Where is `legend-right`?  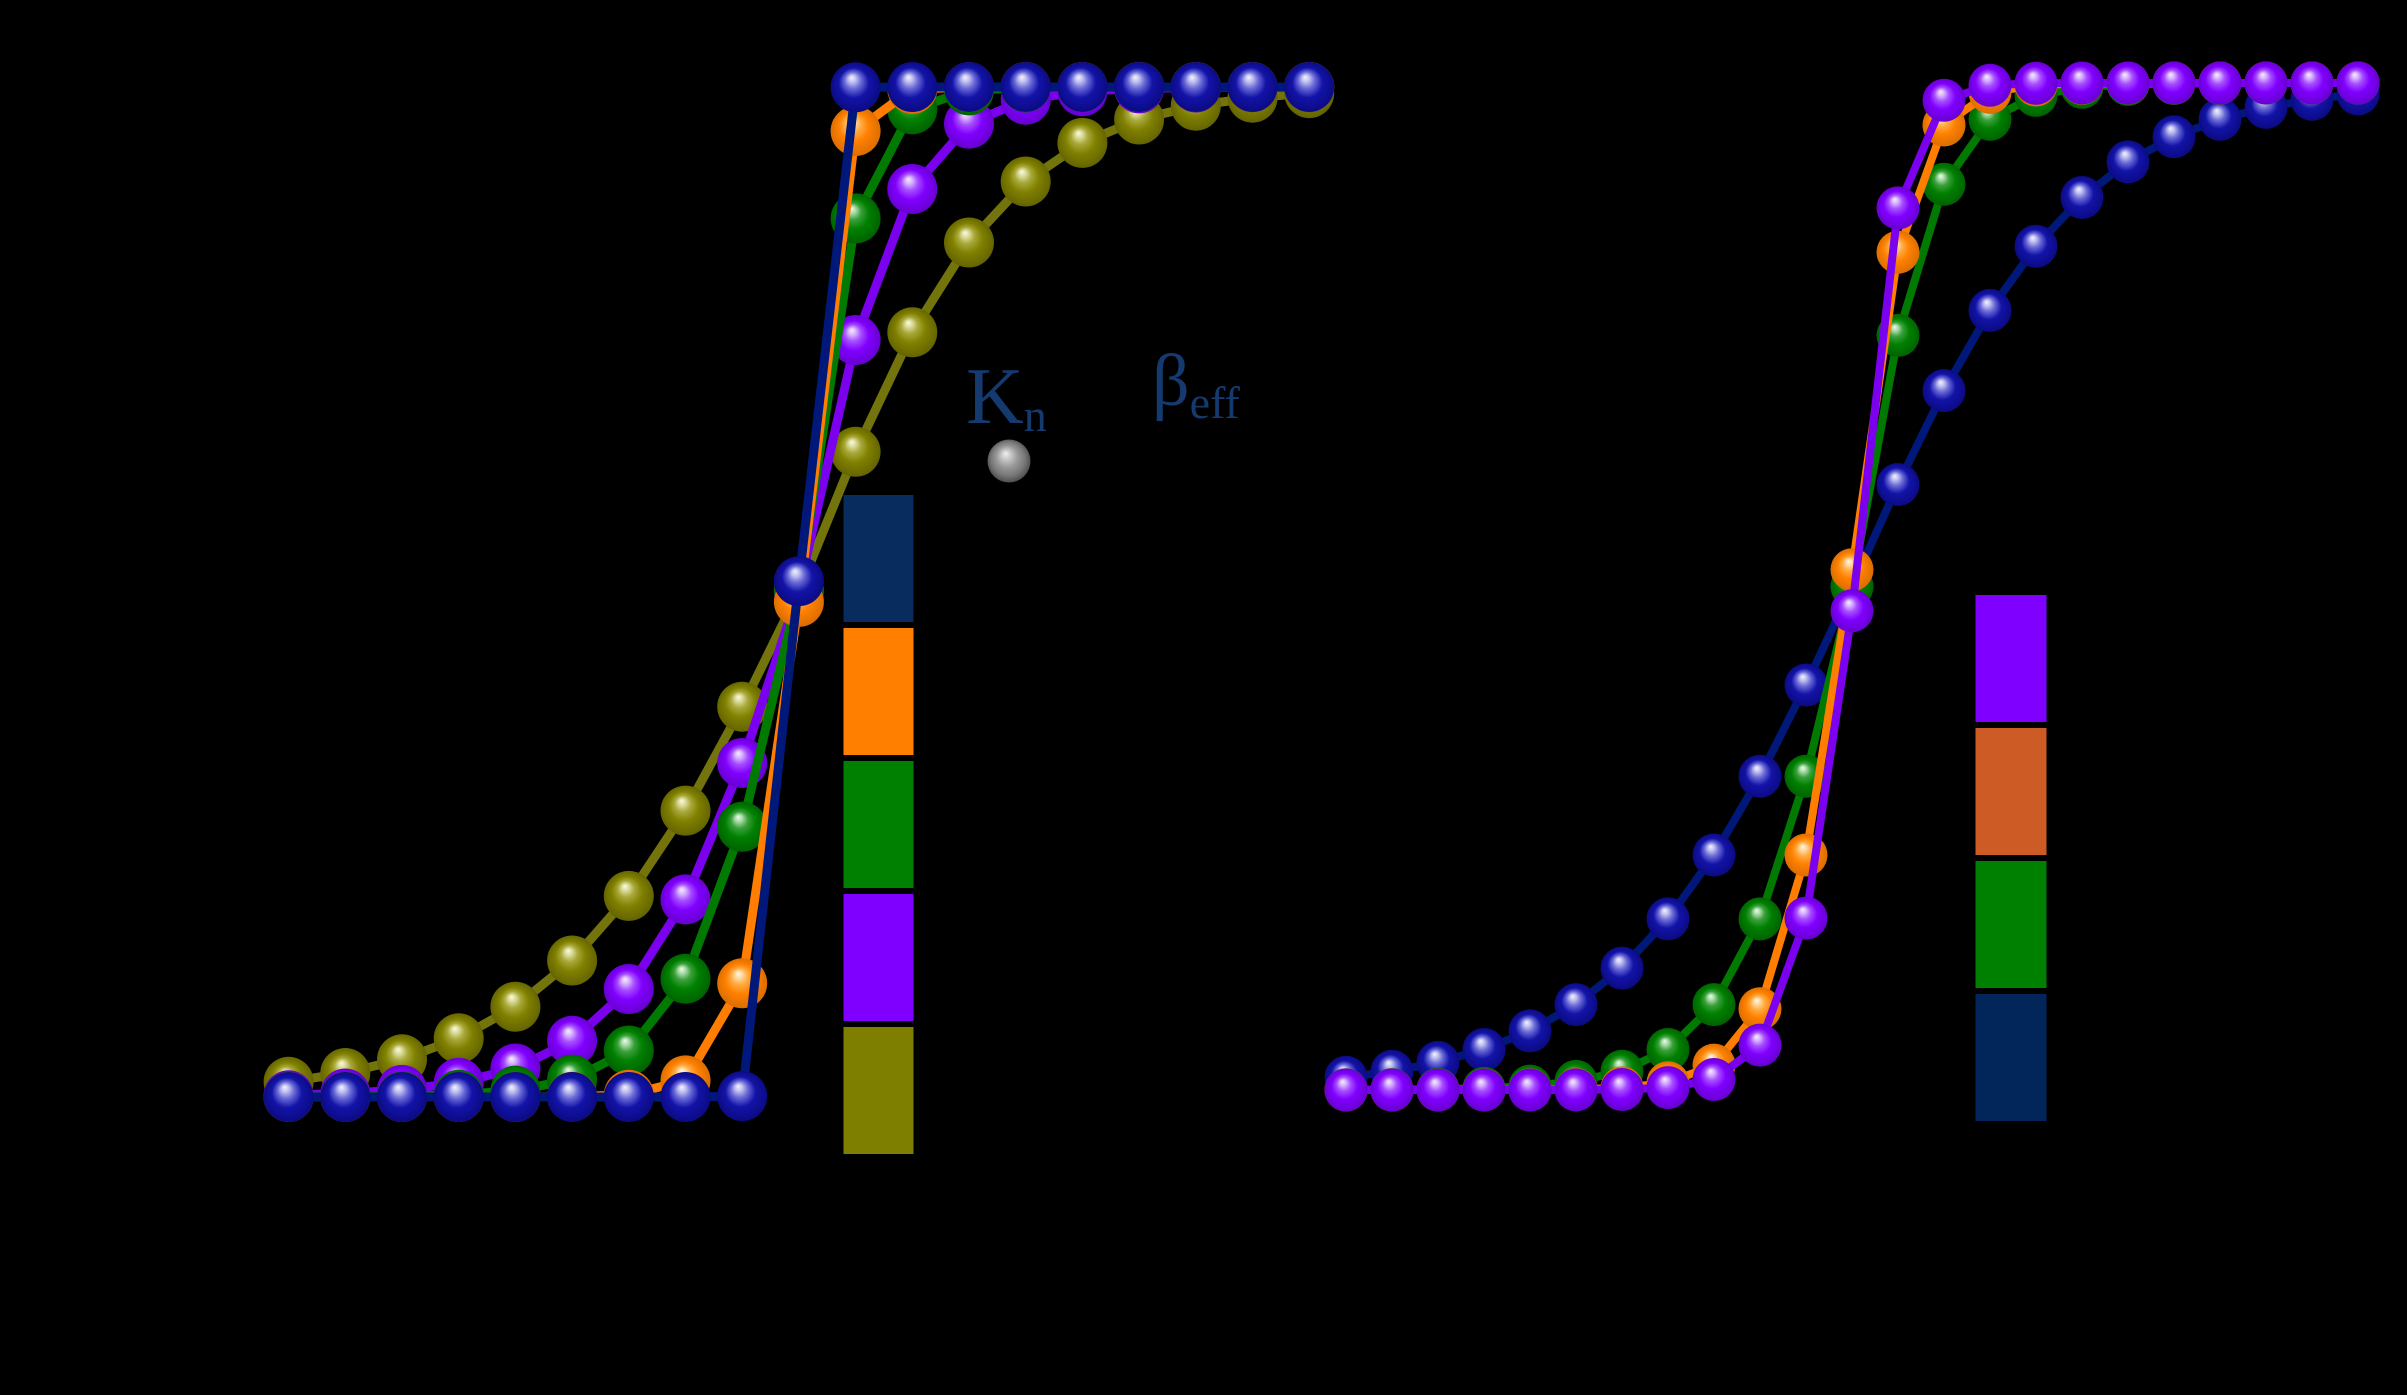
legend-right is located at coordinates (2011, 858).